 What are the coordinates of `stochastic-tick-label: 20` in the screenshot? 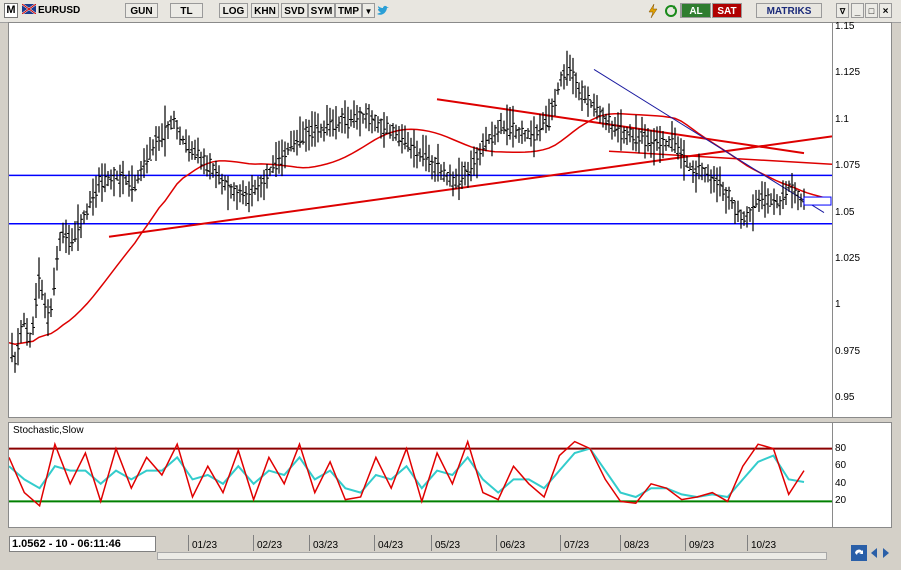 It's located at (841, 501).